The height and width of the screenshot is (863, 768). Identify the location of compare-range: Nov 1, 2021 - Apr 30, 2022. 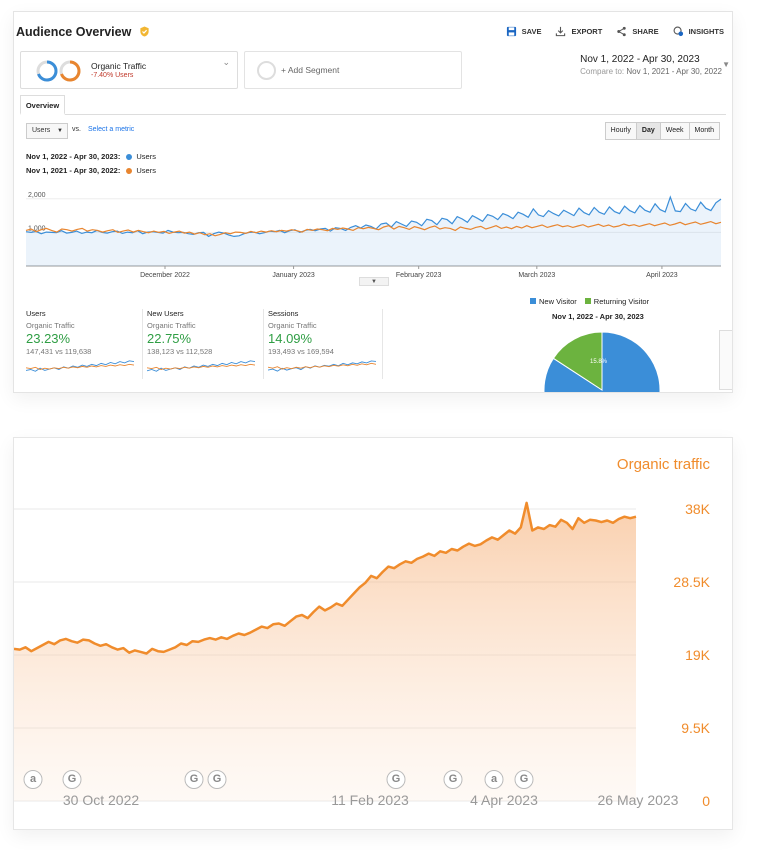
(674, 71).